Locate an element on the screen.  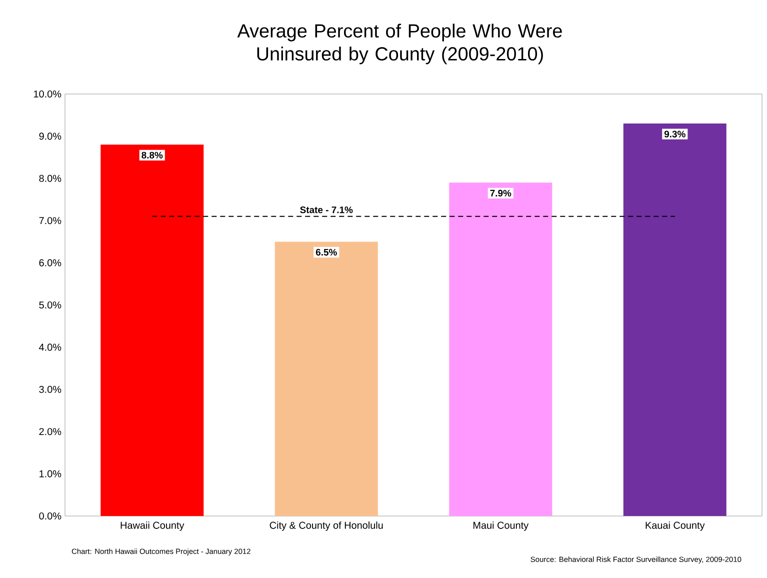
data-label: 6.5% is located at coordinates (326, 252).